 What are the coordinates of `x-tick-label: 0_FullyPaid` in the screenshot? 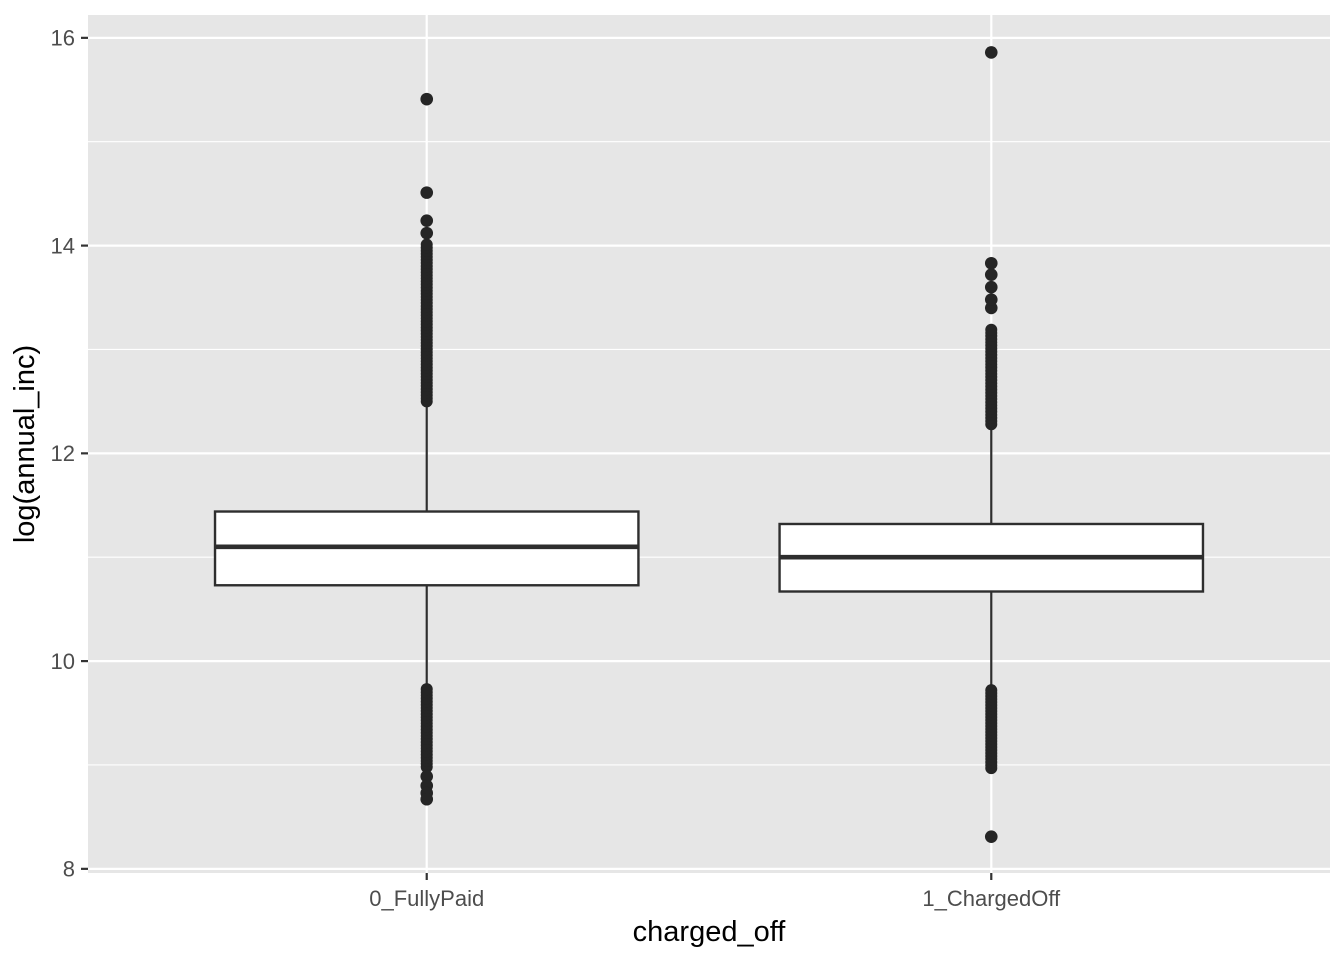 It's located at (426, 898).